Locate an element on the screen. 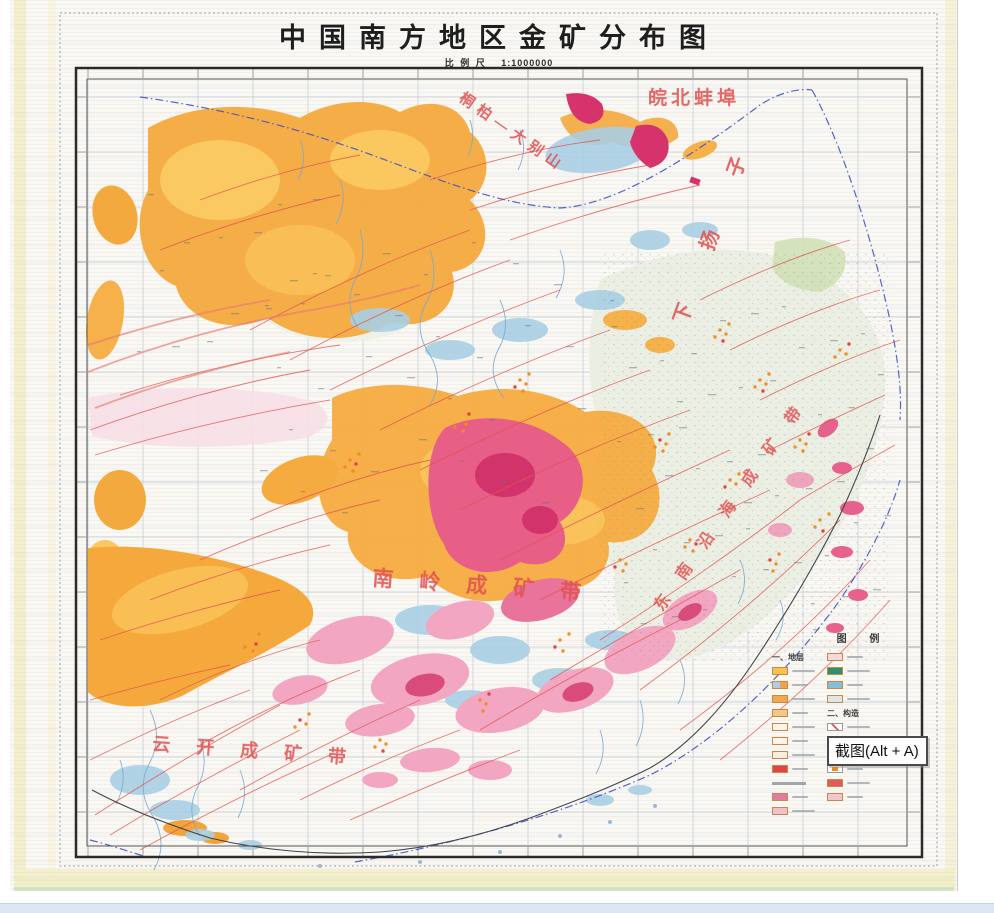 This screenshot has height=913, width=994. screenshot-tooltip-text: 截图(Alt + A) is located at coordinates (877, 751).